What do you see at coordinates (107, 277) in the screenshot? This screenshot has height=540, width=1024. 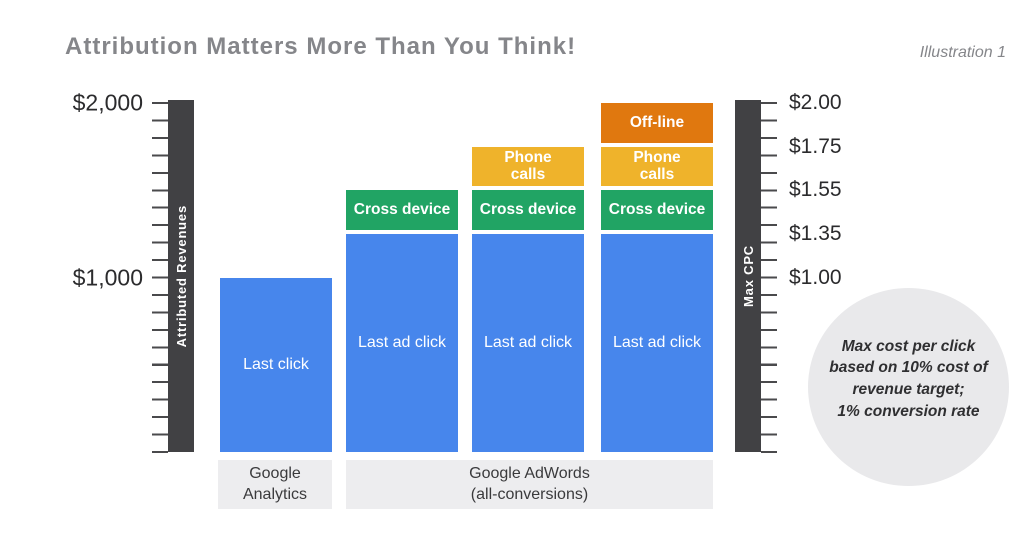 I see `left-axis-label: $1,000` at bounding box center [107, 277].